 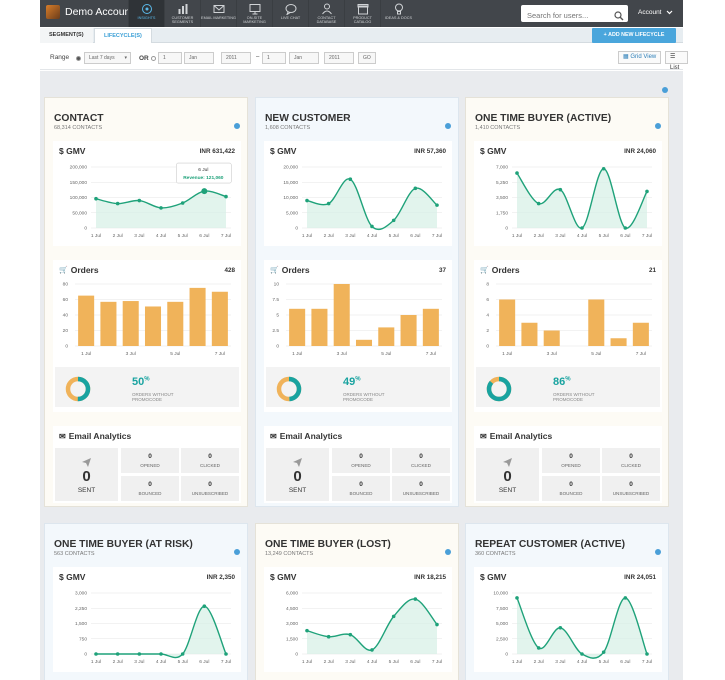 What do you see at coordinates (290, 13) in the screenshot?
I see `nav-item-chat-bubble: LIVE CHAT` at bounding box center [290, 13].